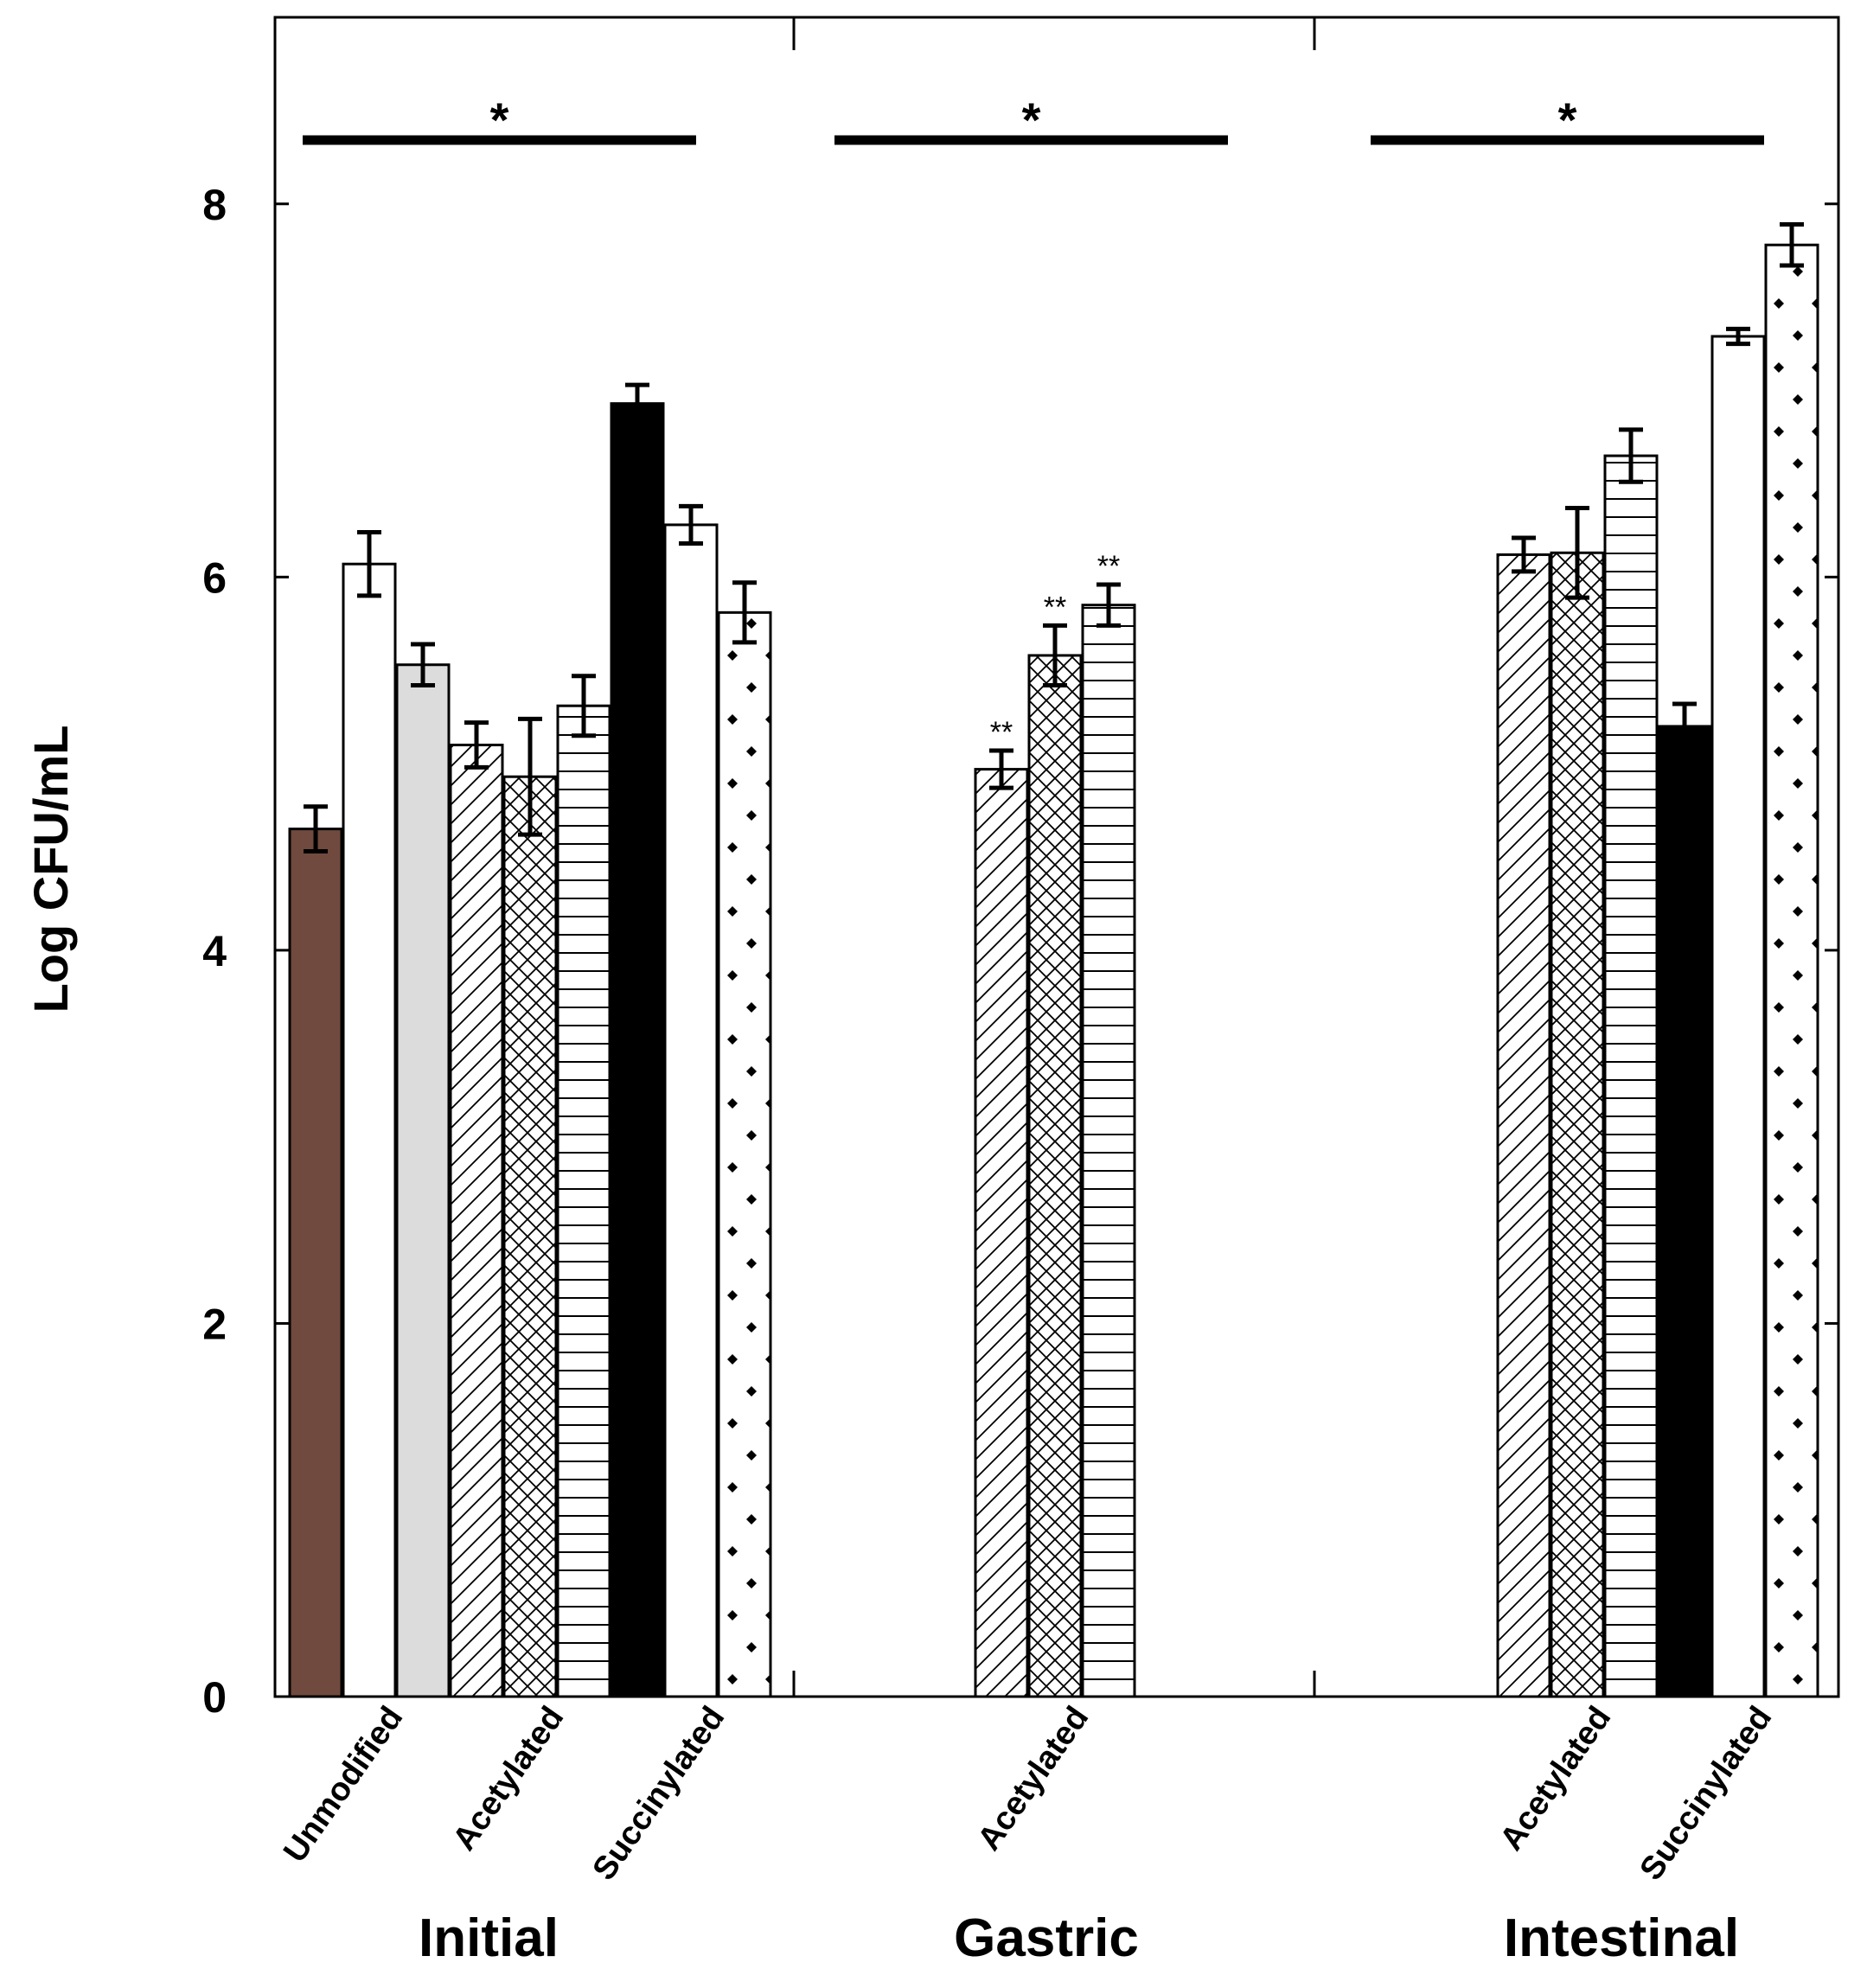  I want to click on significance-star-1: *, so click(1031, 120).